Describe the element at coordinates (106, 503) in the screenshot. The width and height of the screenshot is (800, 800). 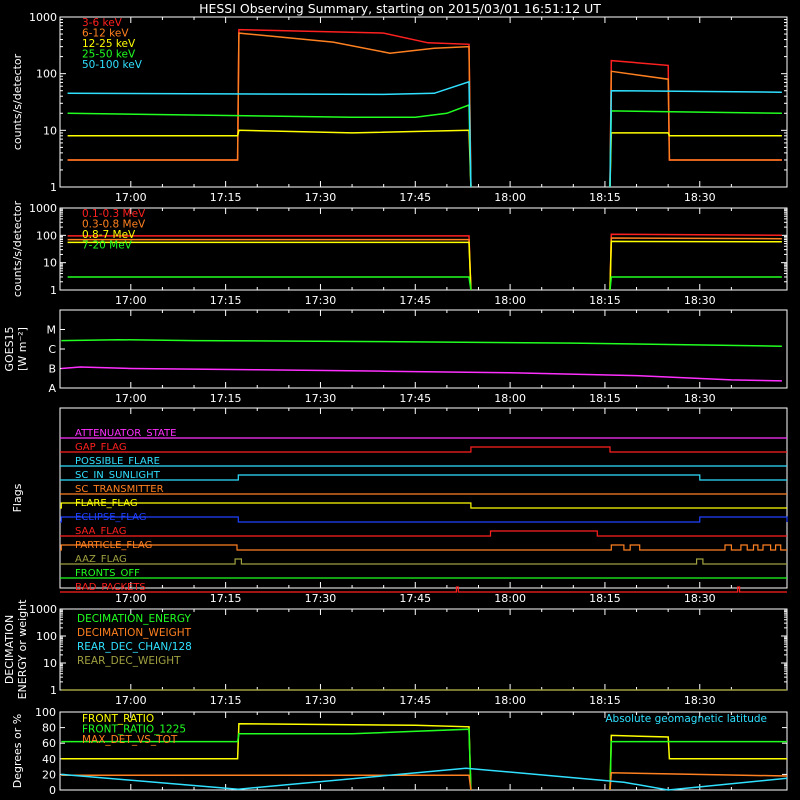
I see `flag-label: FLARE_FLAG` at that location.